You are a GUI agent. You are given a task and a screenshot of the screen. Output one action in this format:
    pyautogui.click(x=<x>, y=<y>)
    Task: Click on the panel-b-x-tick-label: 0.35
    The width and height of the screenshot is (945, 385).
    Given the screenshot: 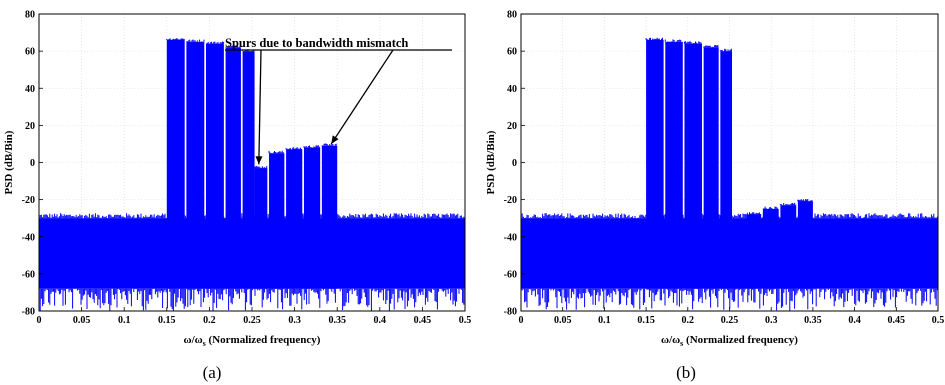 What is the action you would take?
    pyautogui.click(x=813, y=320)
    